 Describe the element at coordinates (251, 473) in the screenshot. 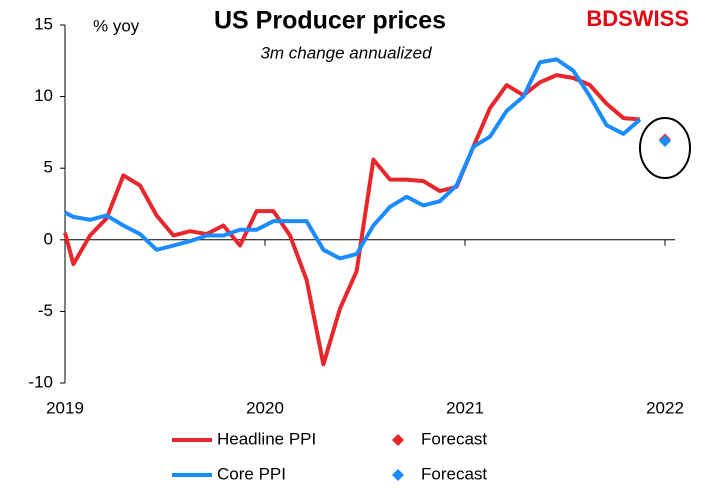

I see `legend-label: Core PPI` at that location.